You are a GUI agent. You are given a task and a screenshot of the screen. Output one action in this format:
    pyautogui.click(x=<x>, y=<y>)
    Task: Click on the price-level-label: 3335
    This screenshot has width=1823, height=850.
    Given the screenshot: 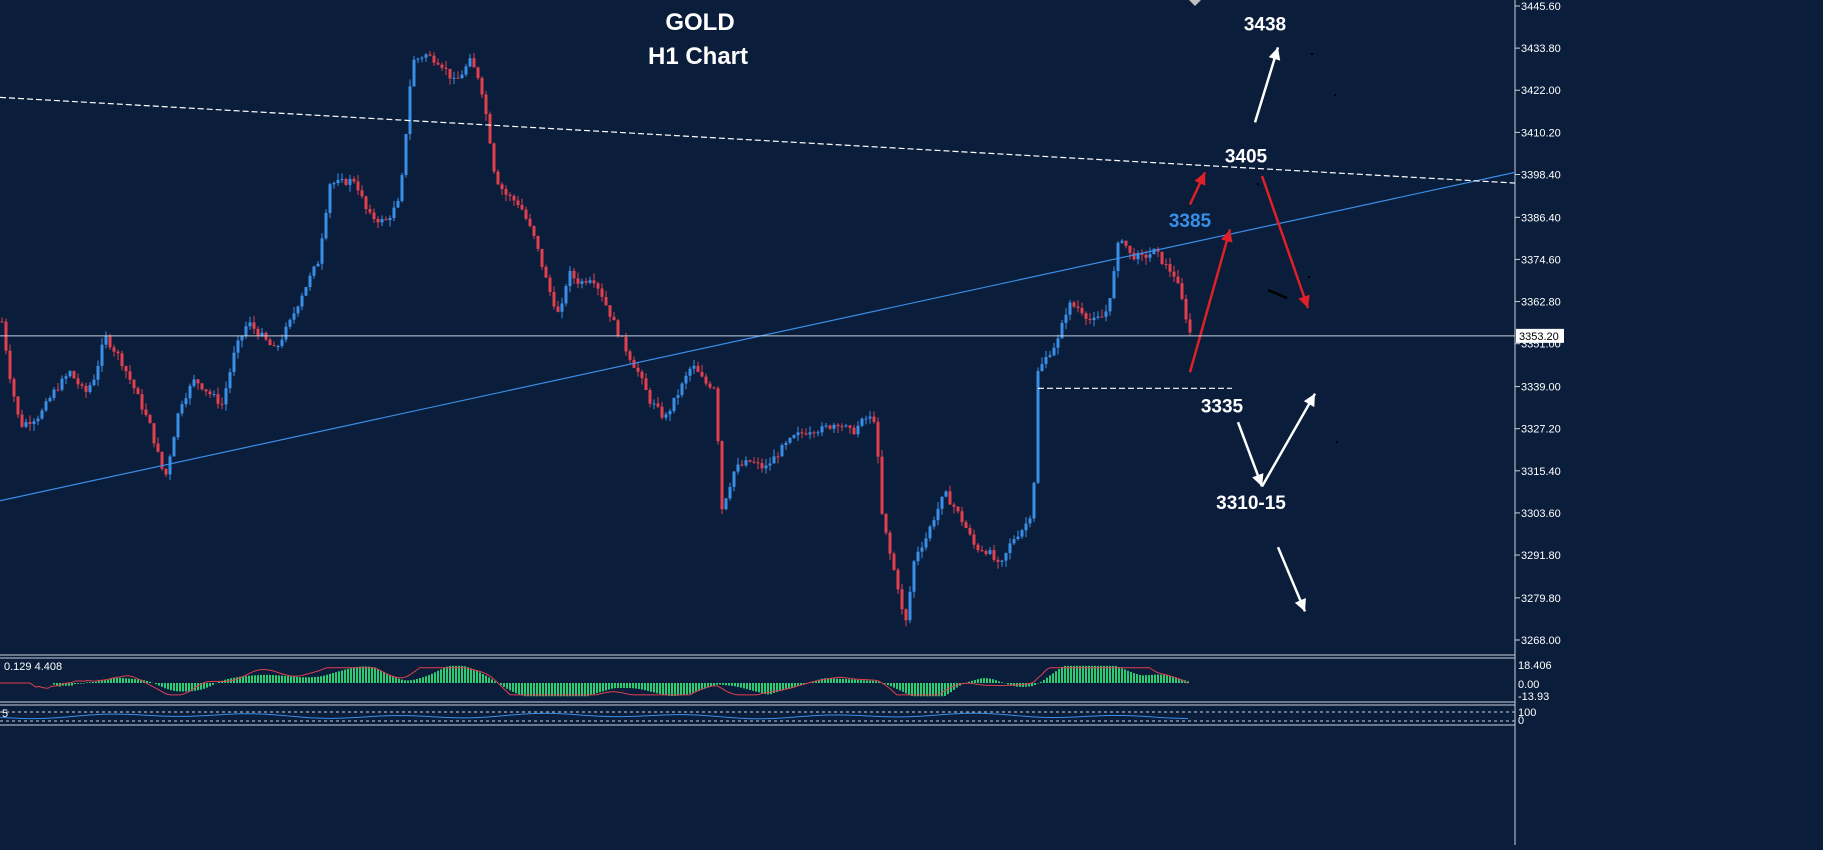 What is the action you would take?
    pyautogui.click(x=1222, y=406)
    